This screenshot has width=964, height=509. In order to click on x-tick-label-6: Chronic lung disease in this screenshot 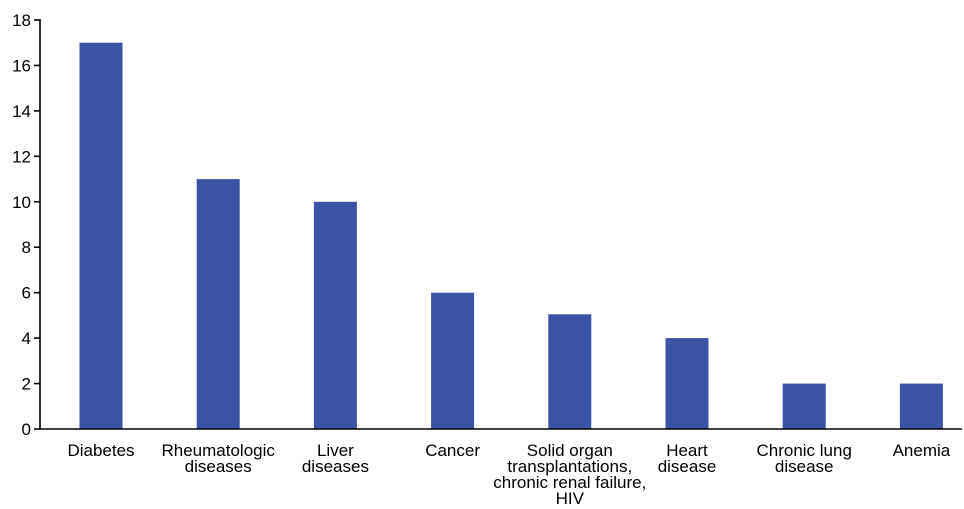, I will do `click(803, 458)`.